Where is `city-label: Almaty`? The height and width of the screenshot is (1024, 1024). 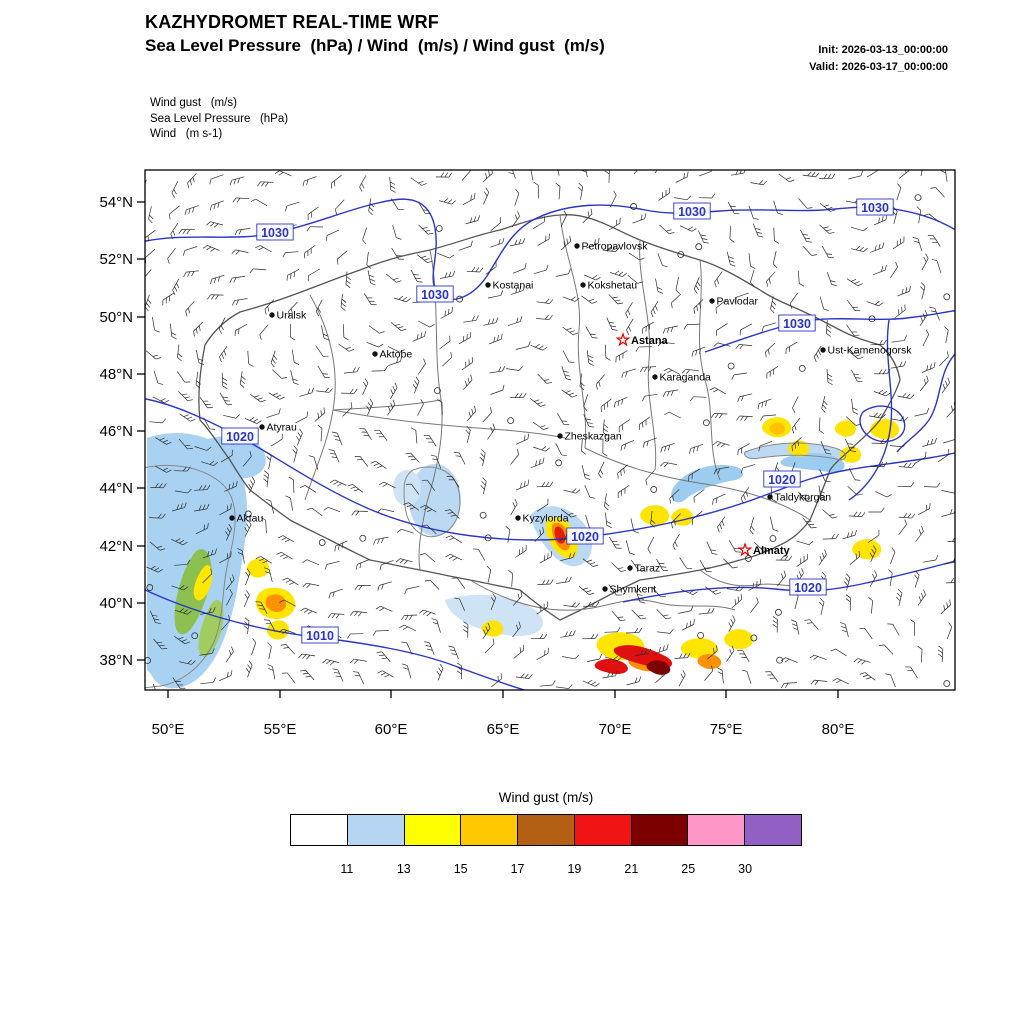
city-label: Almaty is located at coordinates (772, 551).